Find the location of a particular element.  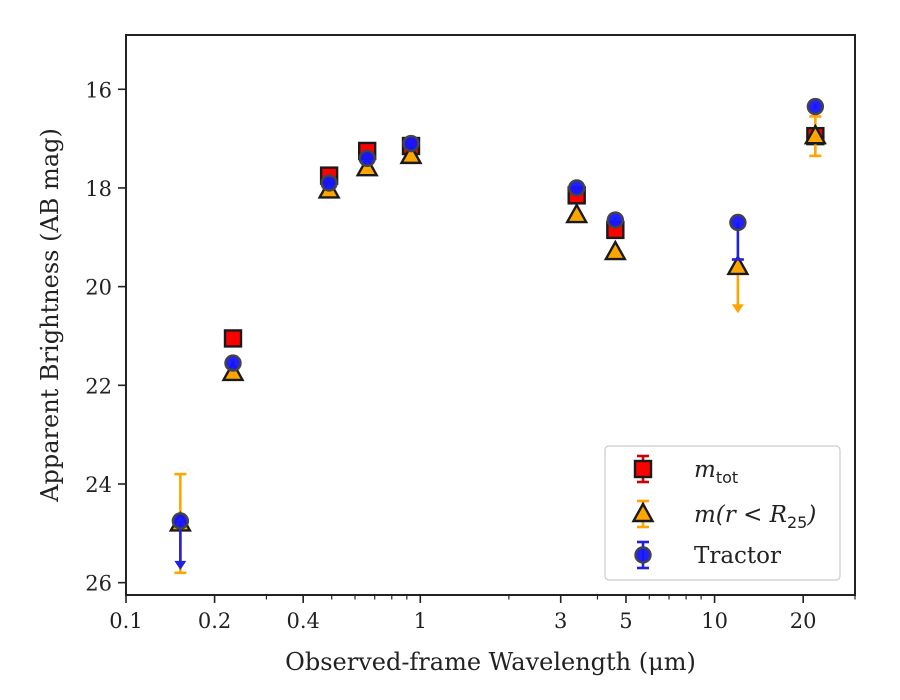

legend-item-tractor: Tractor is located at coordinates (707, 555).